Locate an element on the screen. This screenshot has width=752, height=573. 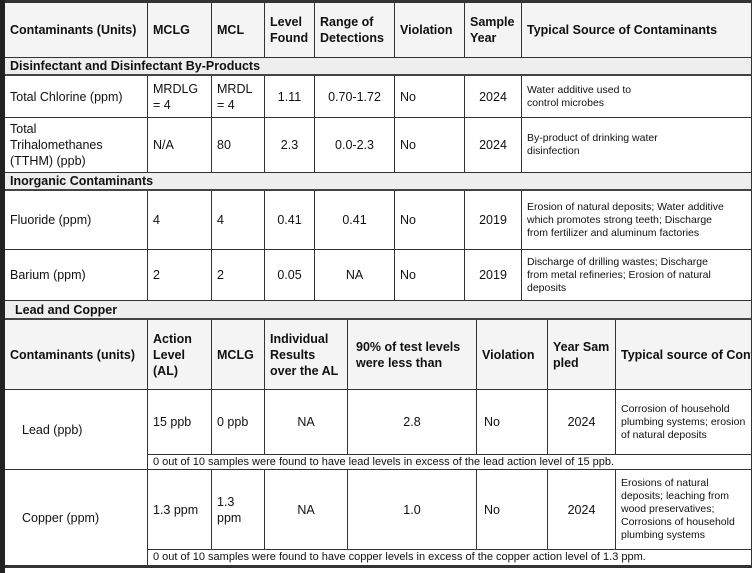
cell-mclg: MRDLG = 4 is located at coordinates (180, 97).